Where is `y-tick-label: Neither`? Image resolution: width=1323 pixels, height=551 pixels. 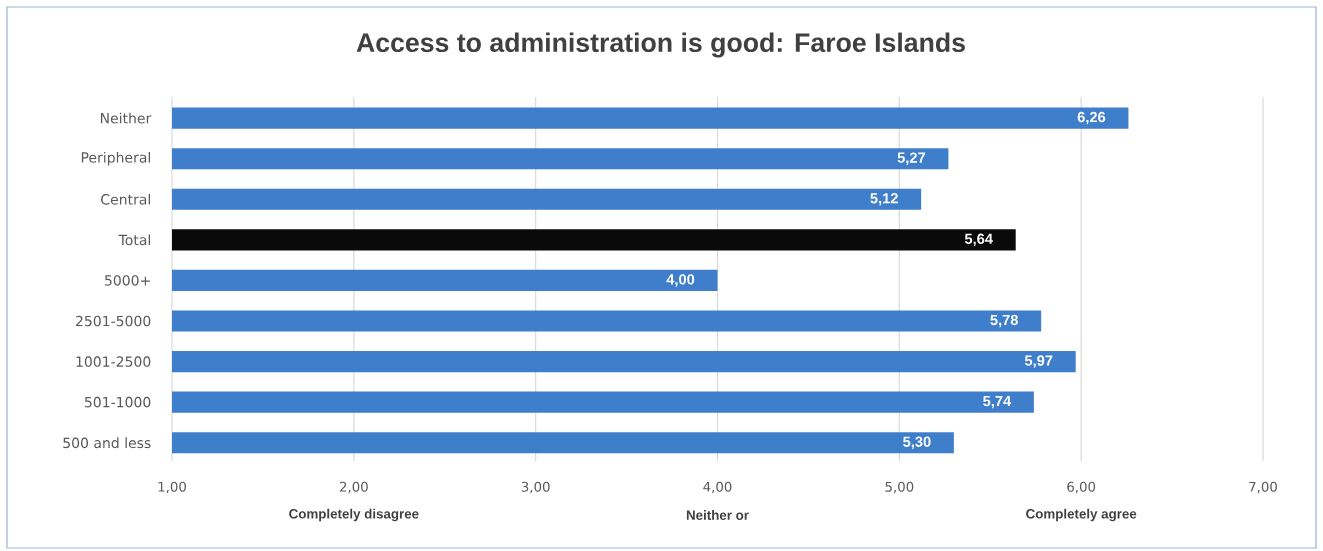
y-tick-label: Neither is located at coordinates (126, 118).